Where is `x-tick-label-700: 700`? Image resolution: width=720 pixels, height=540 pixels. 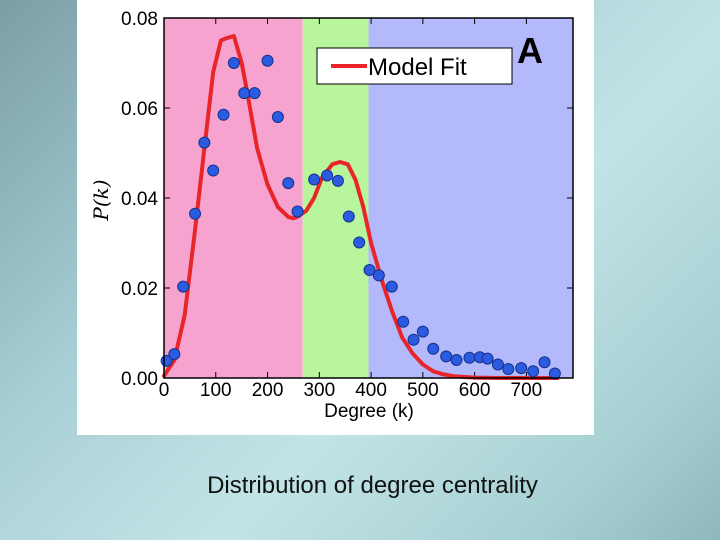
x-tick-label-700: 700 is located at coordinates (527, 390).